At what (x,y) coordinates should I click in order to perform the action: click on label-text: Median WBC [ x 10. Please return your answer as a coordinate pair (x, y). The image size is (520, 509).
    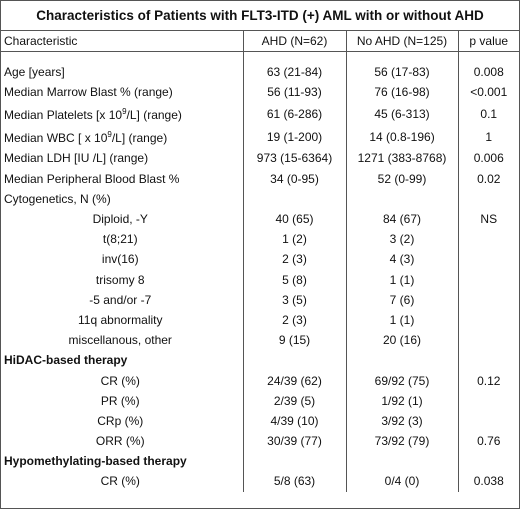
    Looking at the image, I should click on (56, 138).